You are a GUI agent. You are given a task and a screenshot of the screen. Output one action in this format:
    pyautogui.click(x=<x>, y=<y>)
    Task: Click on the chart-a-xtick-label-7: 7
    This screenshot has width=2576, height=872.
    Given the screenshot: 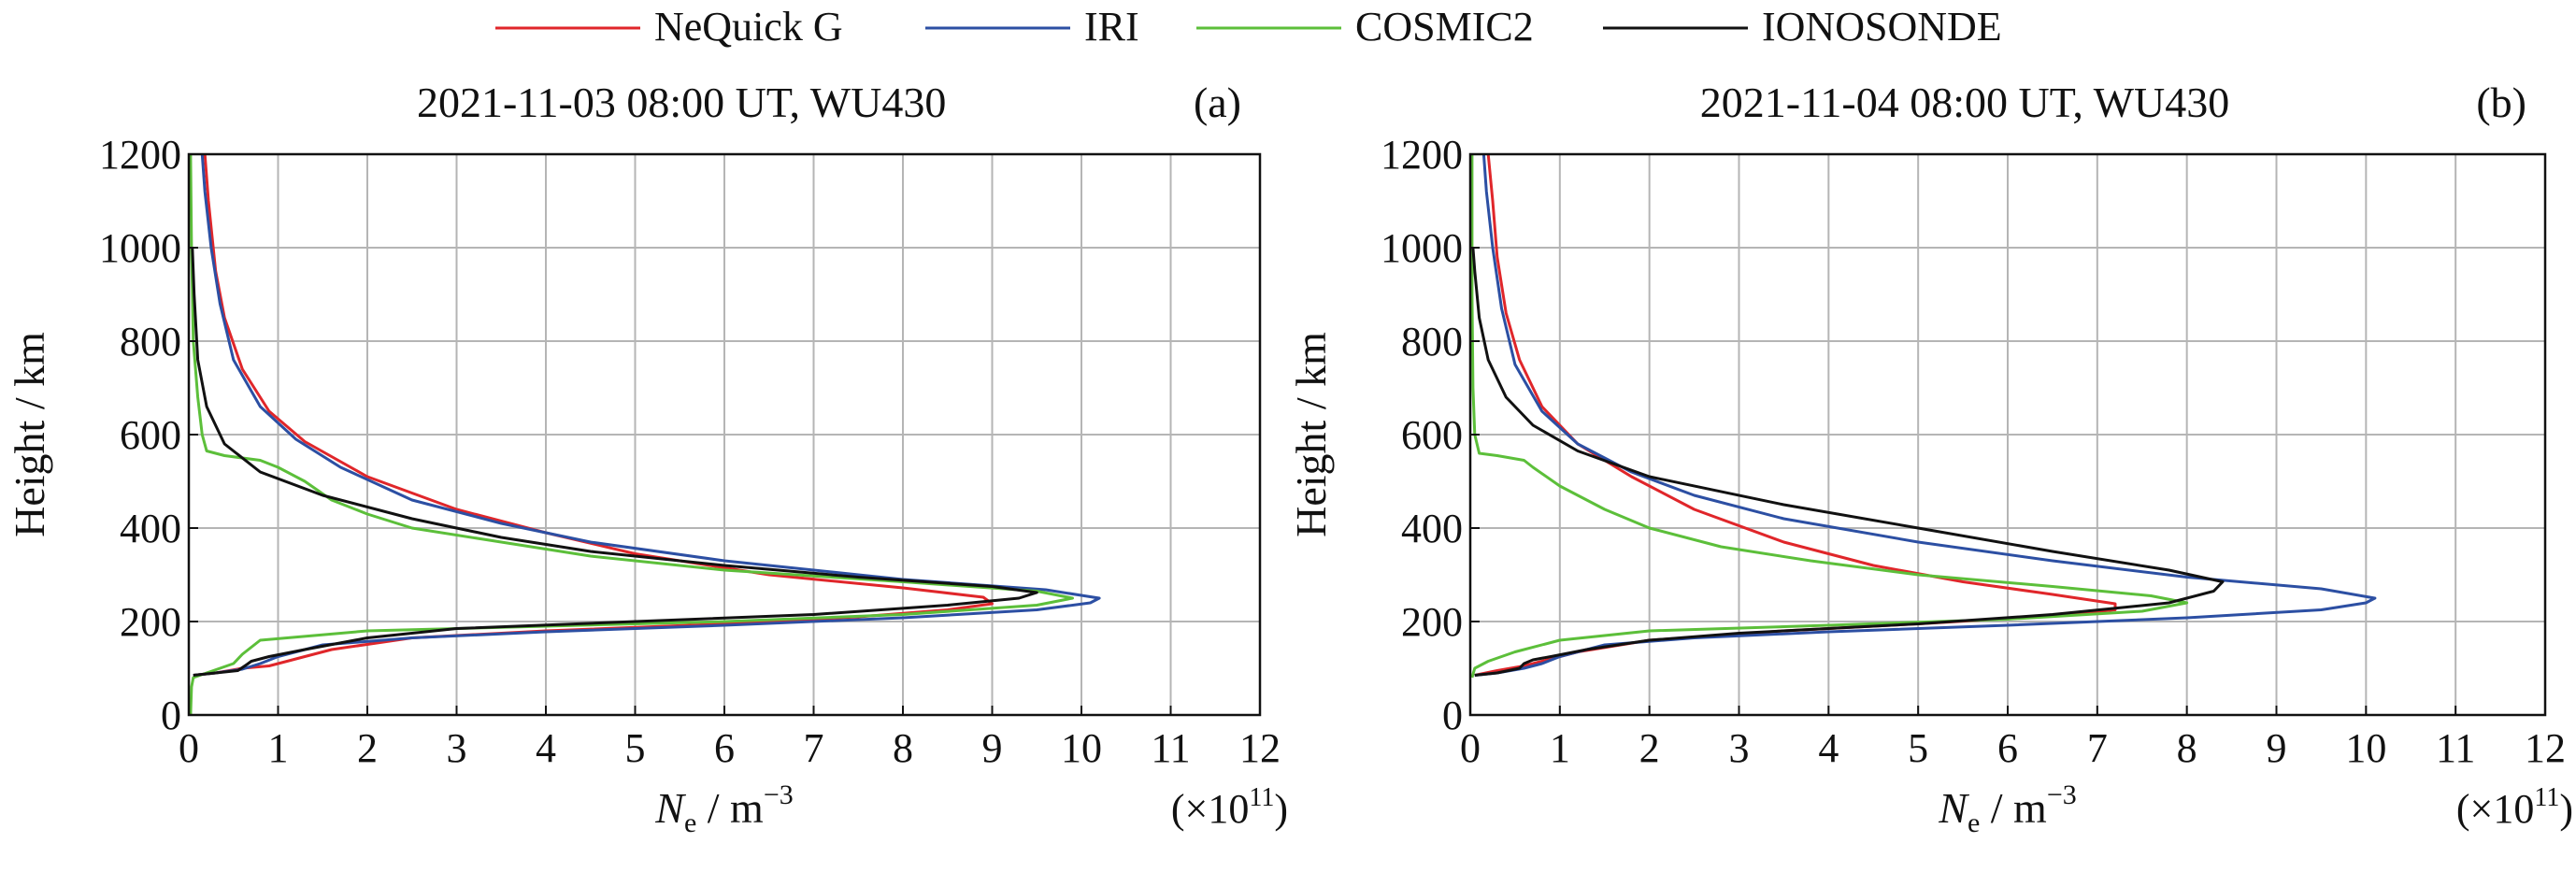 What is the action you would take?
    pyautogui.click(x=814, y=748)
    